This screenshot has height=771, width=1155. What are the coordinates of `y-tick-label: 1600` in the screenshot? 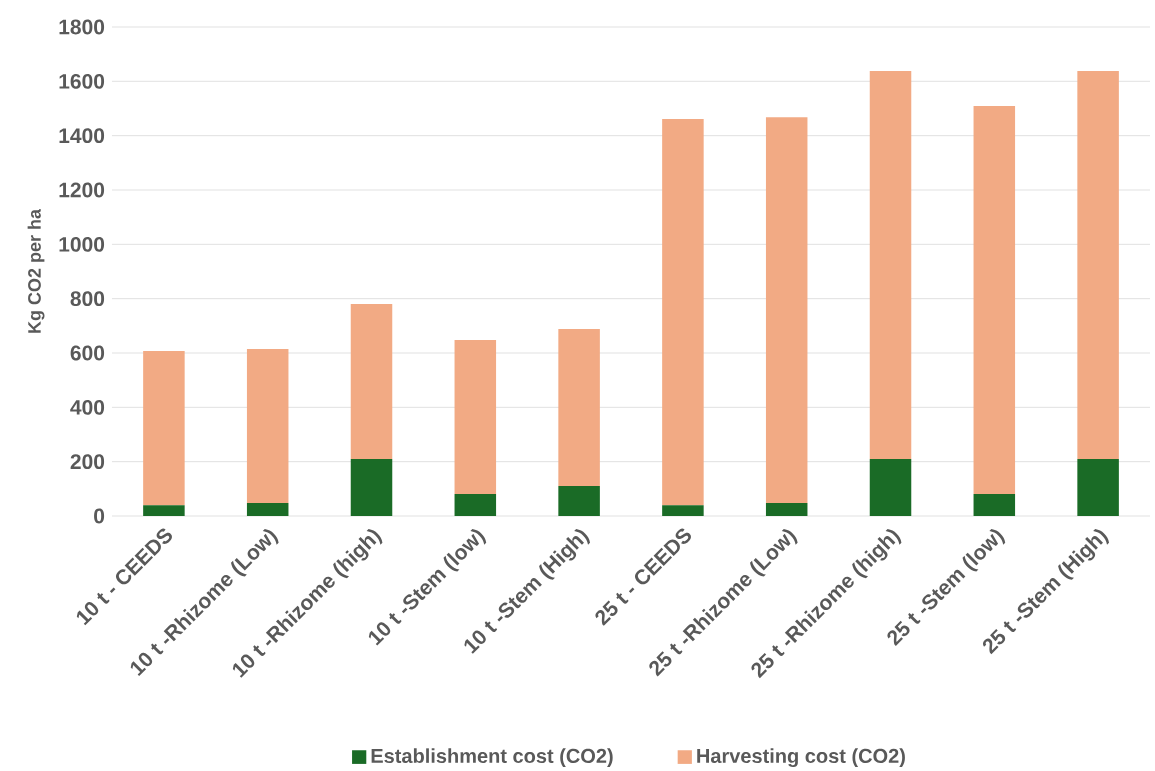 It's located at (82, 81).